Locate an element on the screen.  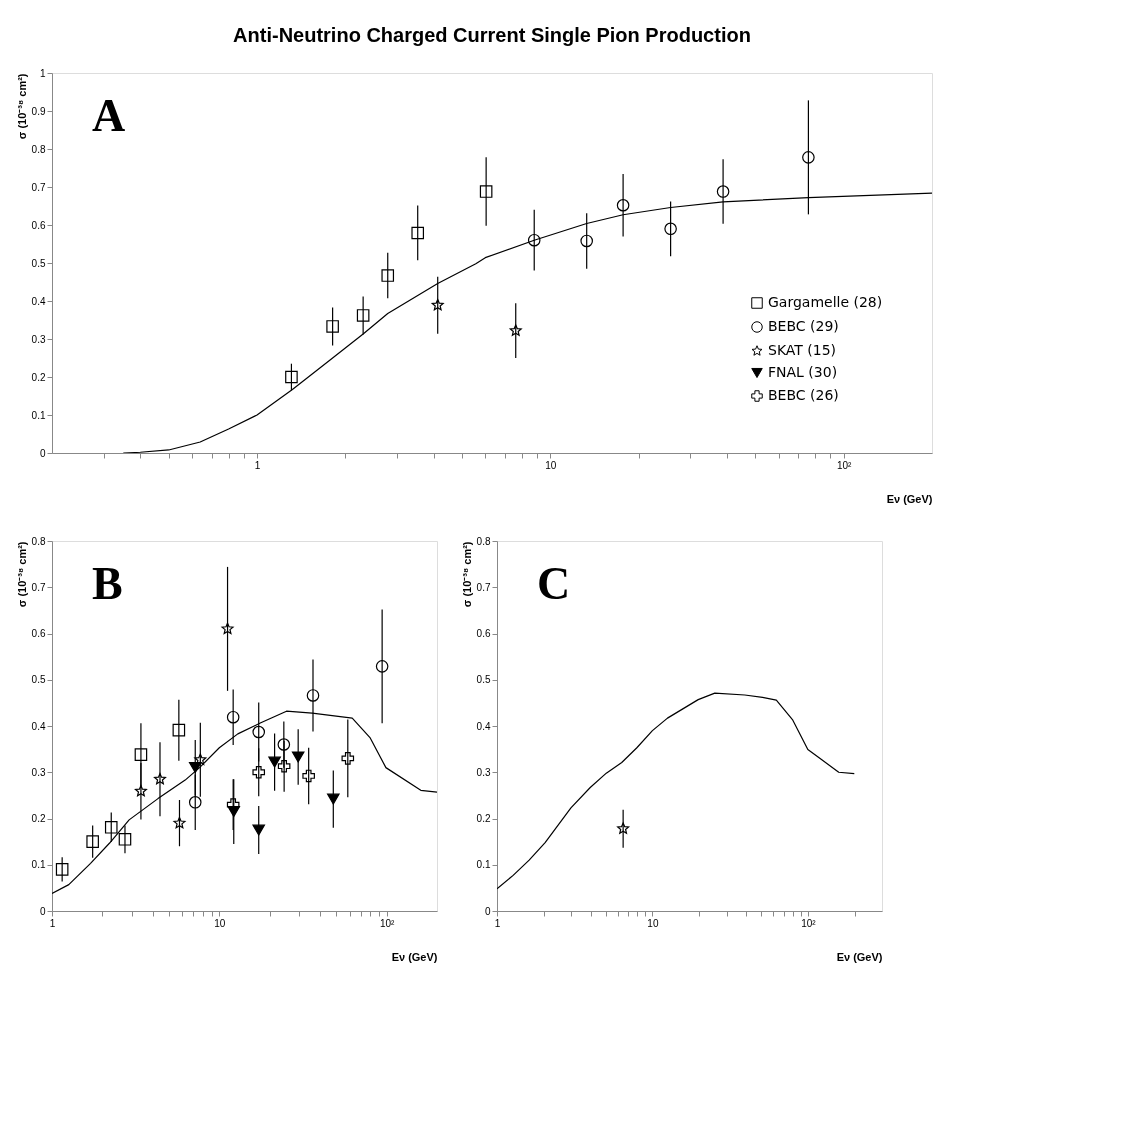
legend-label: BEBC (29) is located at coordinates (803, 326).